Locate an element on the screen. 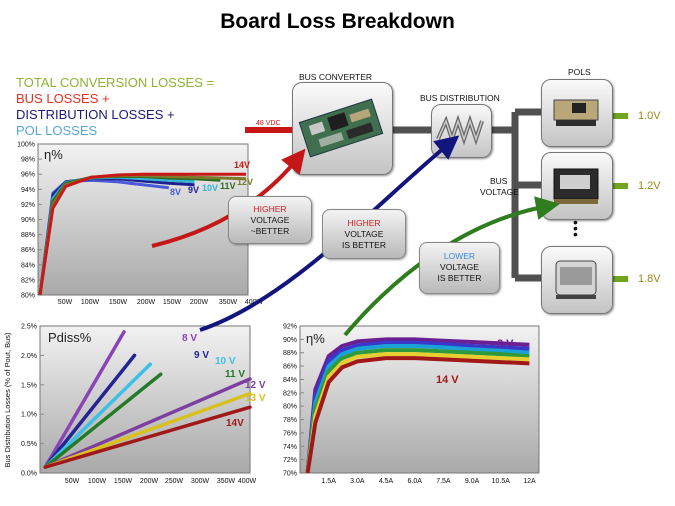 This screenshot has width=675, height=506. c2-y-tick-label: 2.0% is located at coordinates (29, 356).